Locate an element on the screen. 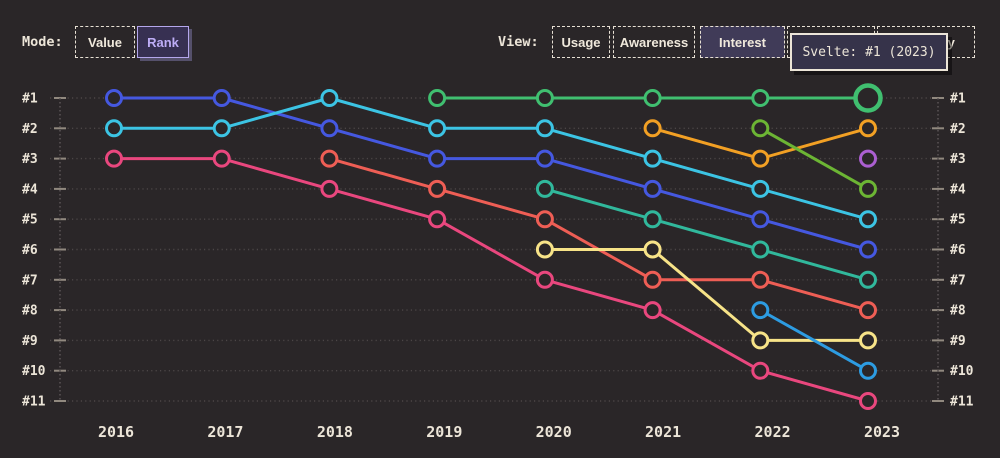 Image resolution: width=1000 pixels, height=458 pixels. rank-label-left: #10 is located at coordinates (34, 371).